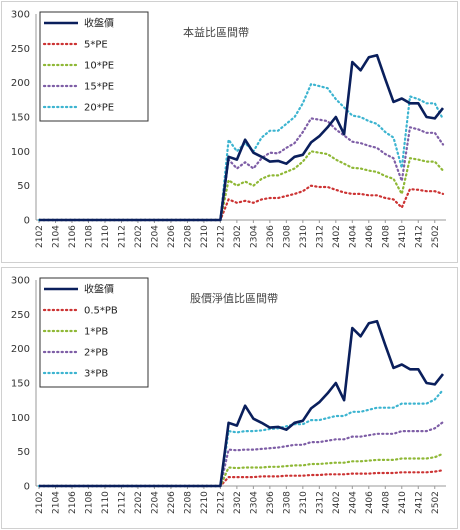  What do you see at coordinates (234, 298) in the screenshot?
I see `chart-title: 股價淨值比區間帶` at bounding box center [234, 298].